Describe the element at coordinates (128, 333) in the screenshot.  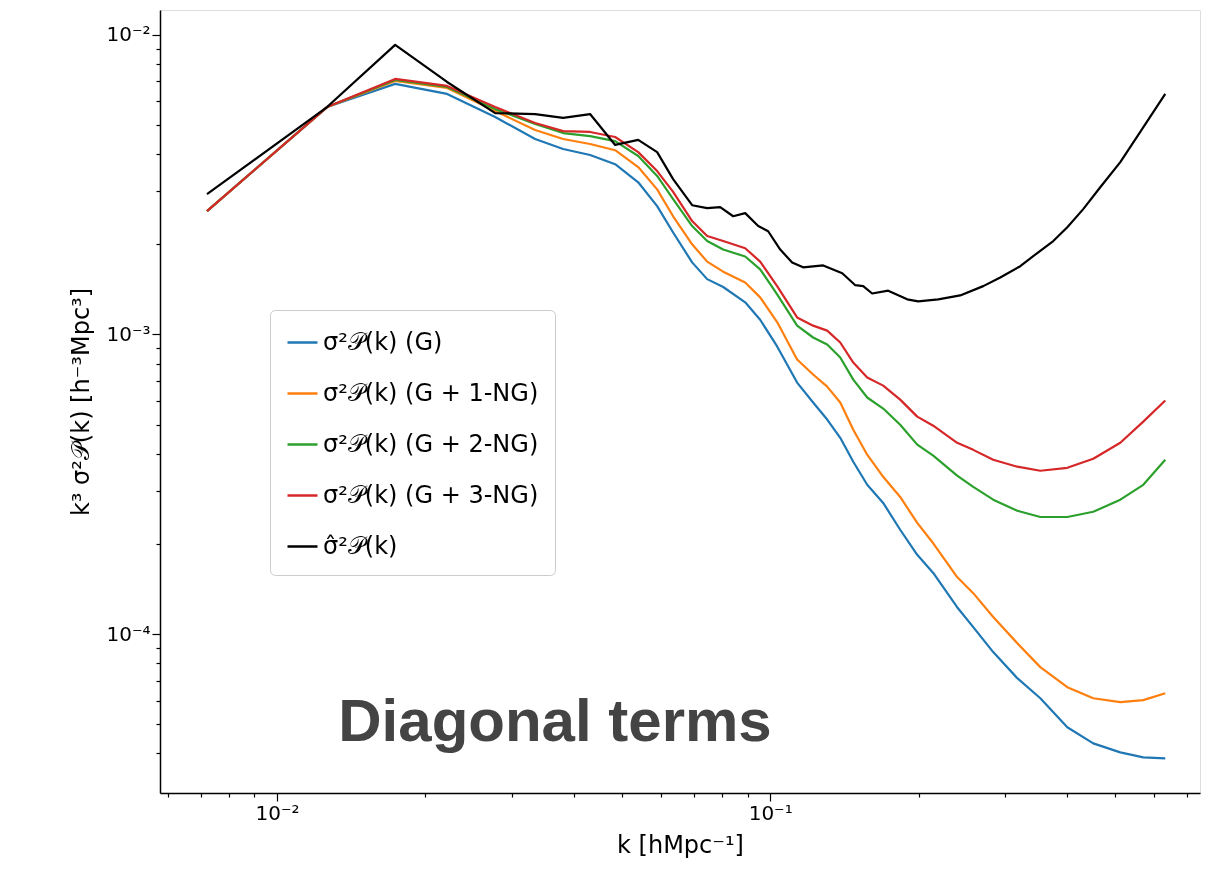
I see `y-tick-label: 10⁻³` at that location.